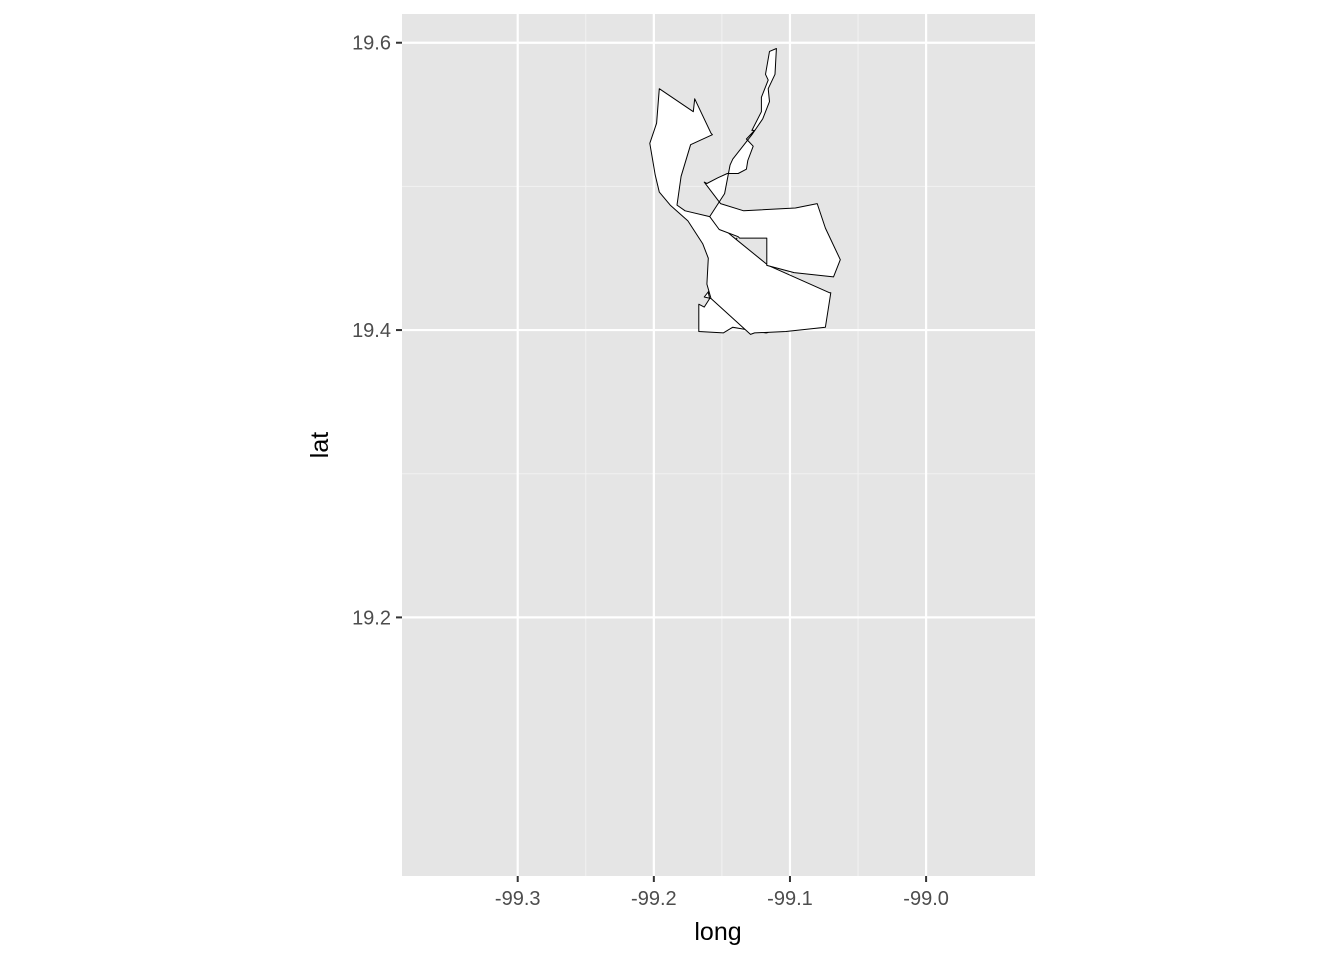 This screenshot has width=1344, height=960. What do you see at coordinates (722, 893) in the screenshot?
I see `x-axis: -99.3 -99.2 -99.1 -99.0` at bounding box center [722, 893].